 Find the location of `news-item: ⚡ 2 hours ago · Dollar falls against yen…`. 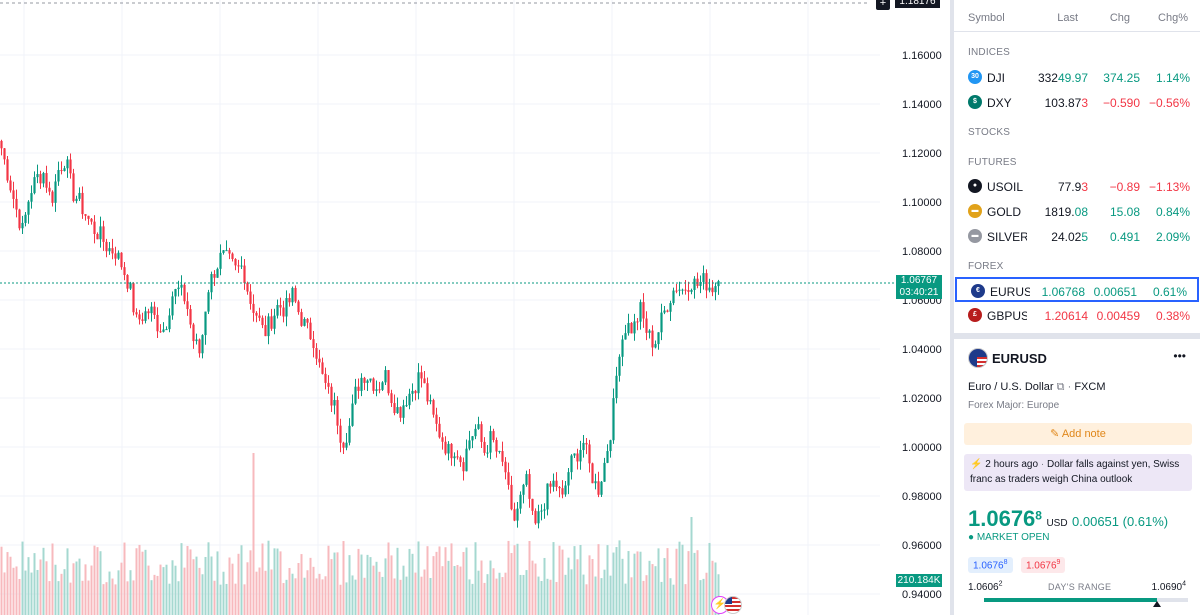

news-item: ⚡ 2 hours ago · Dollar falls against yen… is located at coordinates (1078, 472).